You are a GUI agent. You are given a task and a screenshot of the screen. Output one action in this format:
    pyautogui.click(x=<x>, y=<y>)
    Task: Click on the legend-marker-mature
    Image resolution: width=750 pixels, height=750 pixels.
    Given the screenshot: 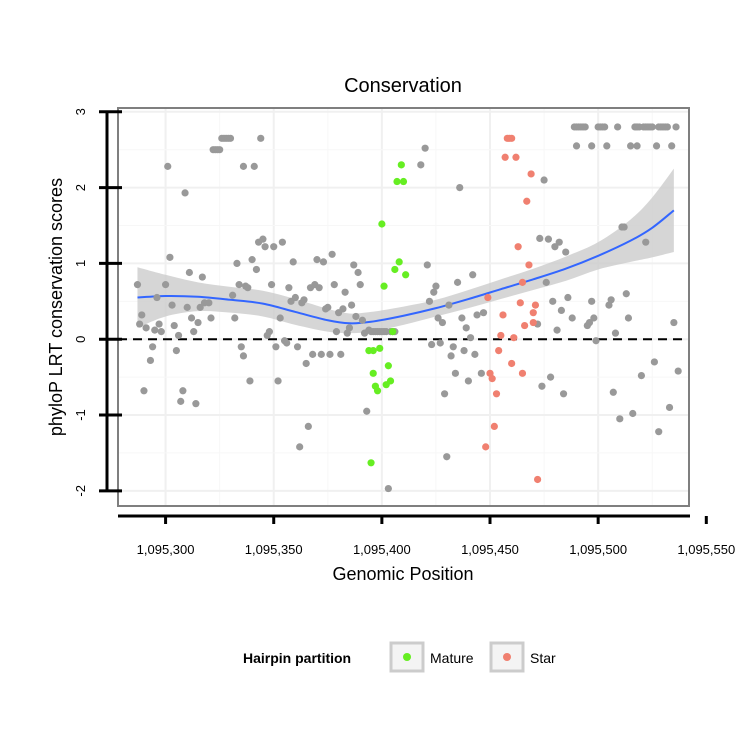 What is the action you would take?
    pyautogui.click(x=407, y=657)
    